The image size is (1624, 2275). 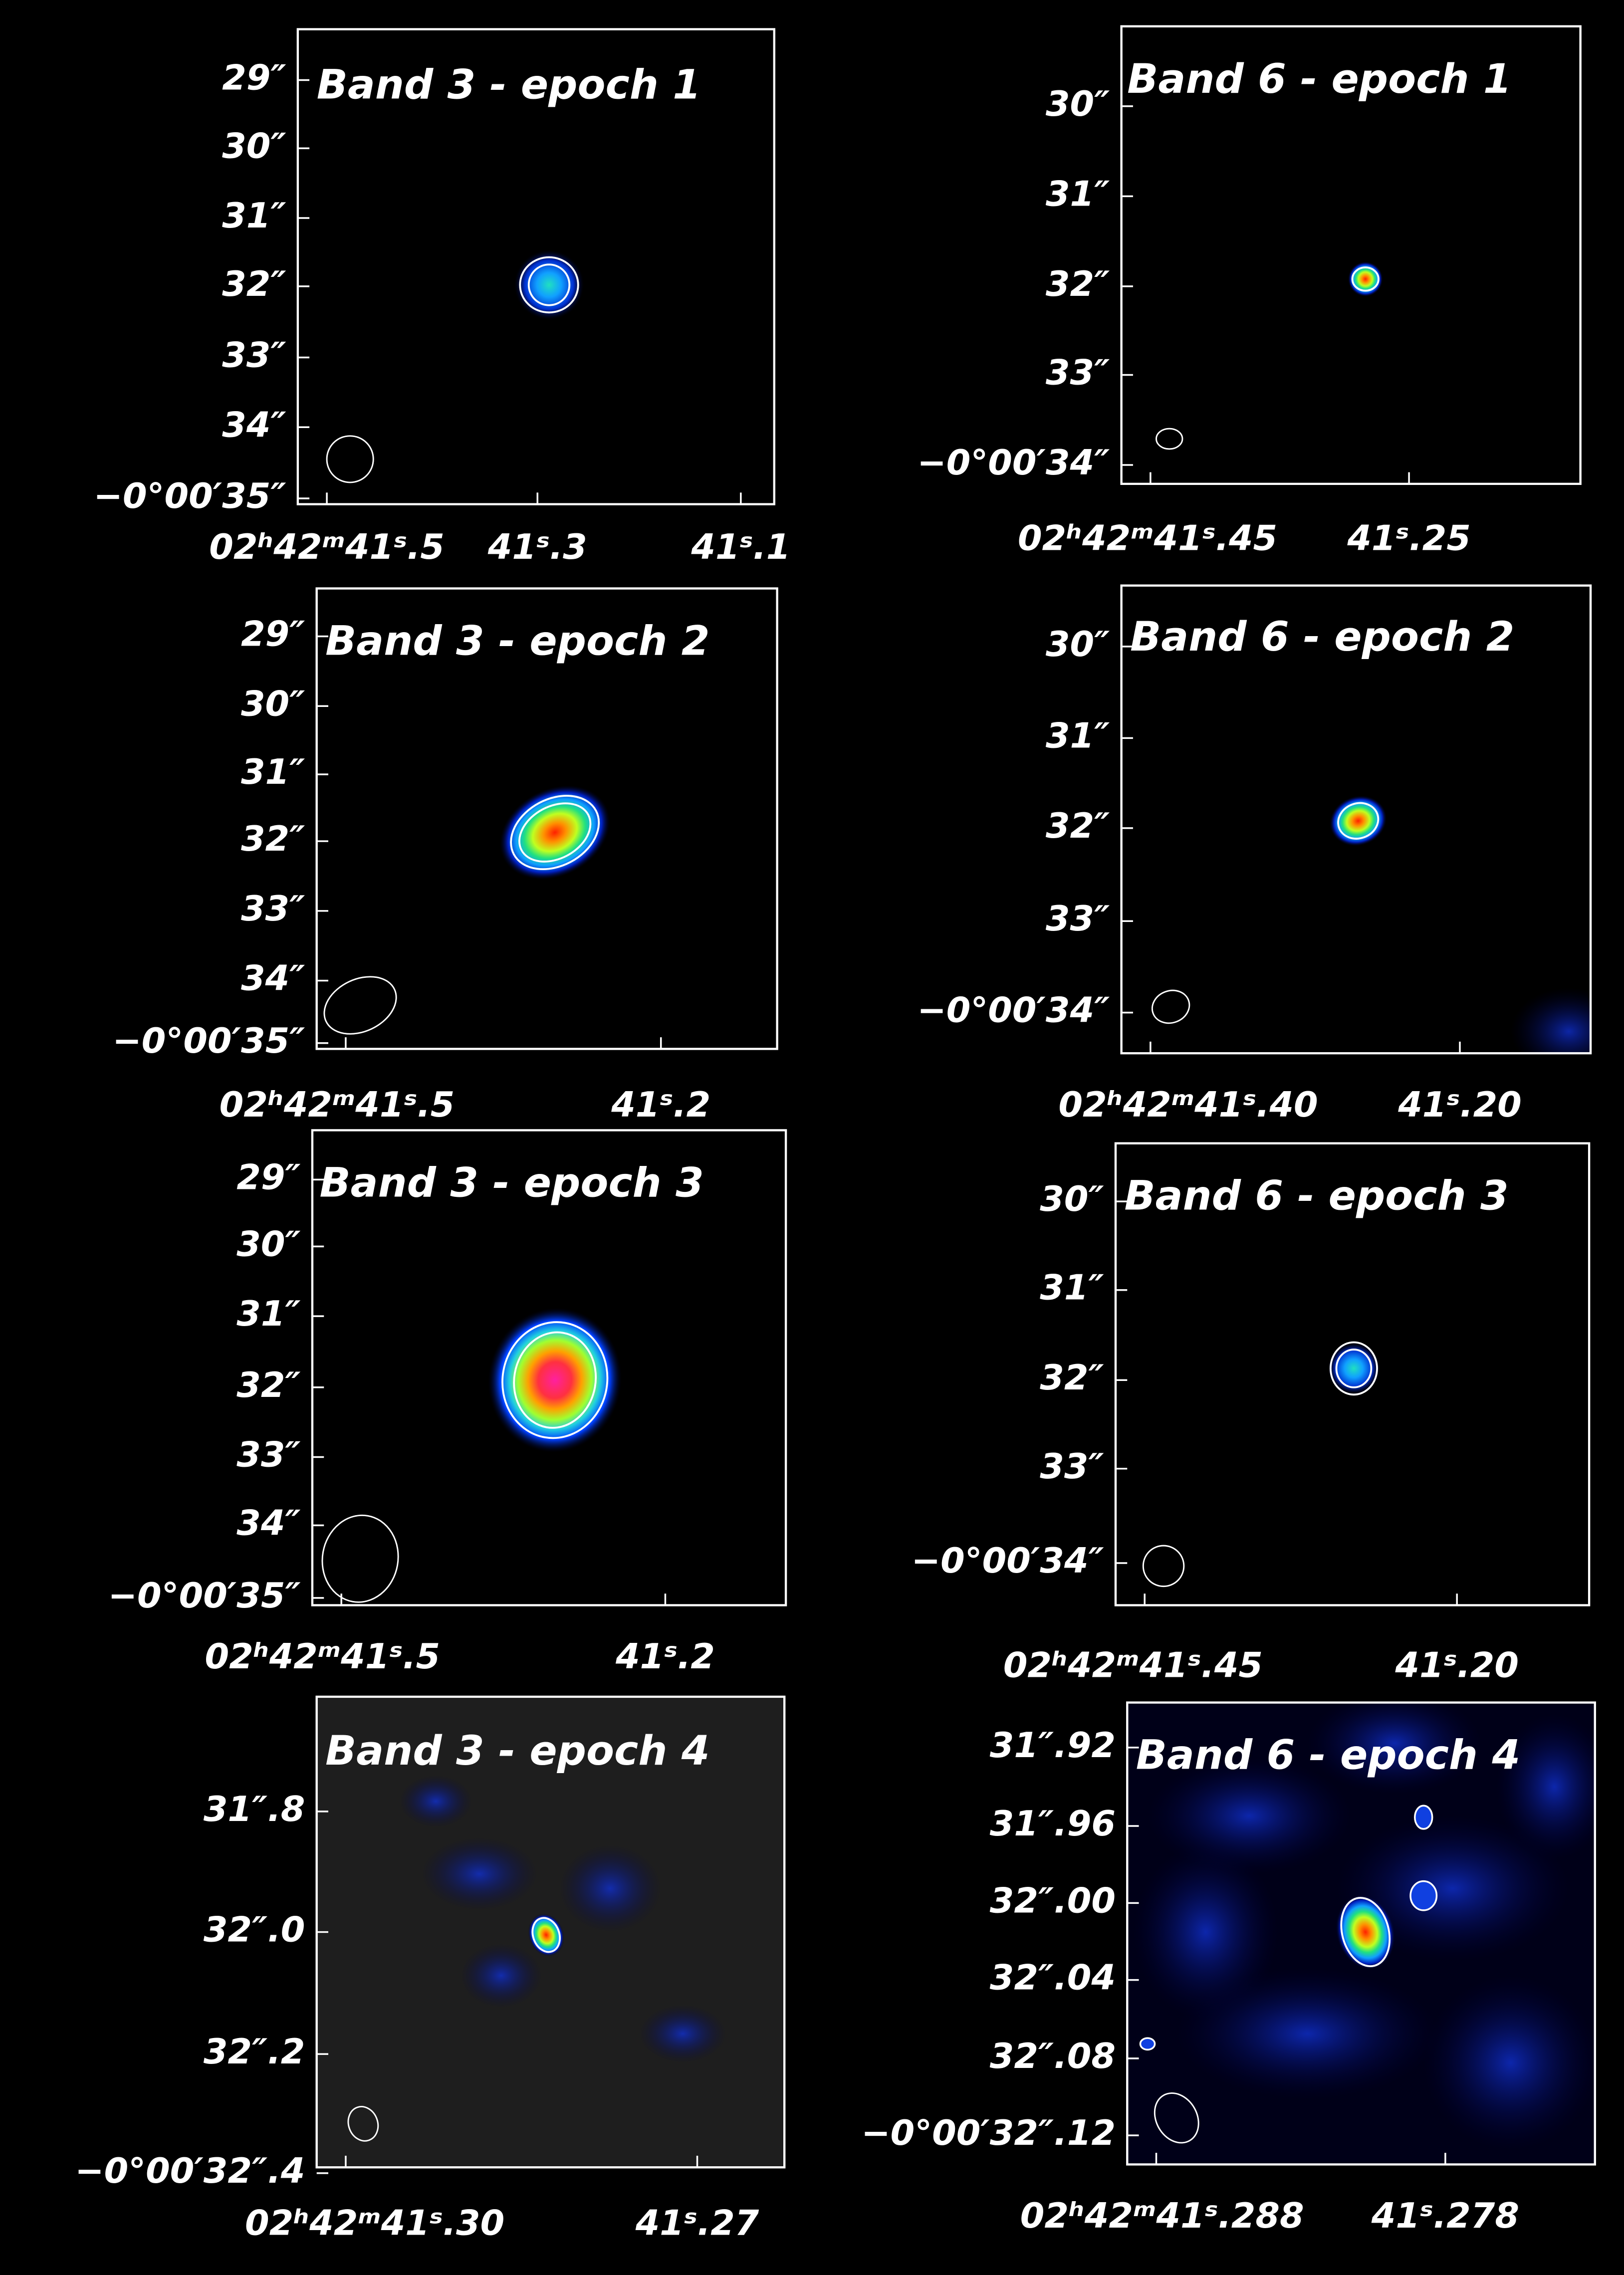 I want to click on x-tick-label: 02ʰ42ᵐ41ˢ.288, so click(x=1162, y=2216).